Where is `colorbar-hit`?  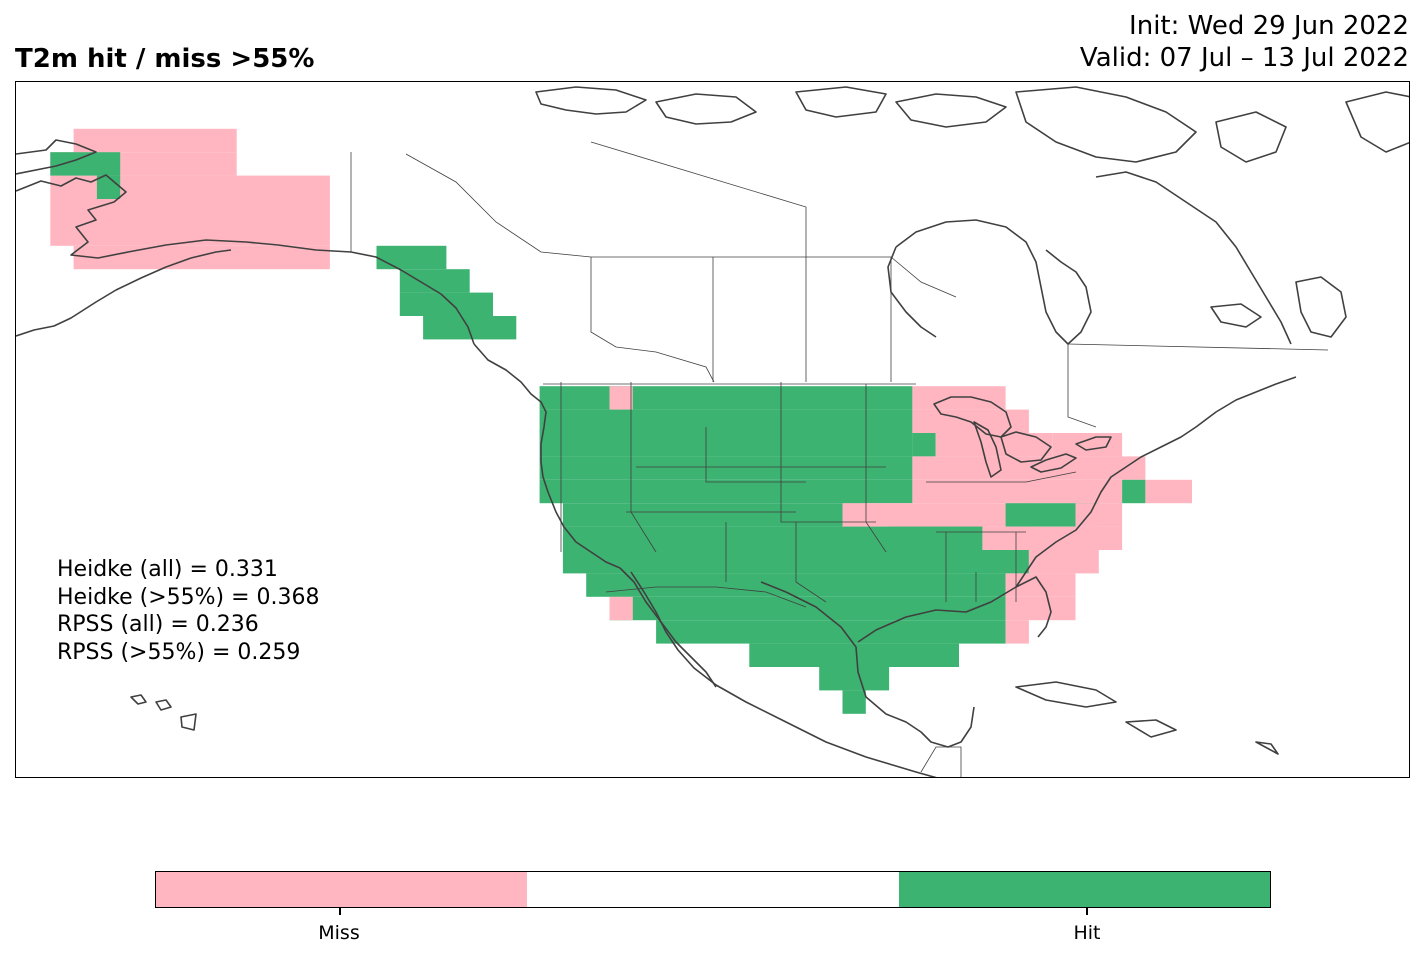
colorbar-hit is located at coordinates (1084, 889).